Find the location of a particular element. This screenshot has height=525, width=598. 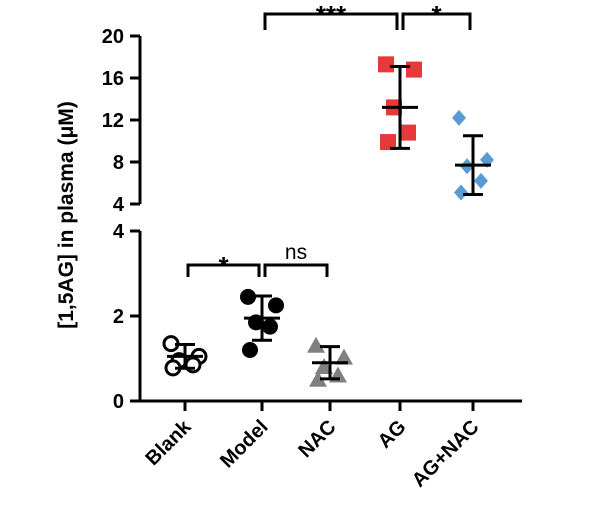

x-tick-label: NAC is located at coordinates (317, 439).